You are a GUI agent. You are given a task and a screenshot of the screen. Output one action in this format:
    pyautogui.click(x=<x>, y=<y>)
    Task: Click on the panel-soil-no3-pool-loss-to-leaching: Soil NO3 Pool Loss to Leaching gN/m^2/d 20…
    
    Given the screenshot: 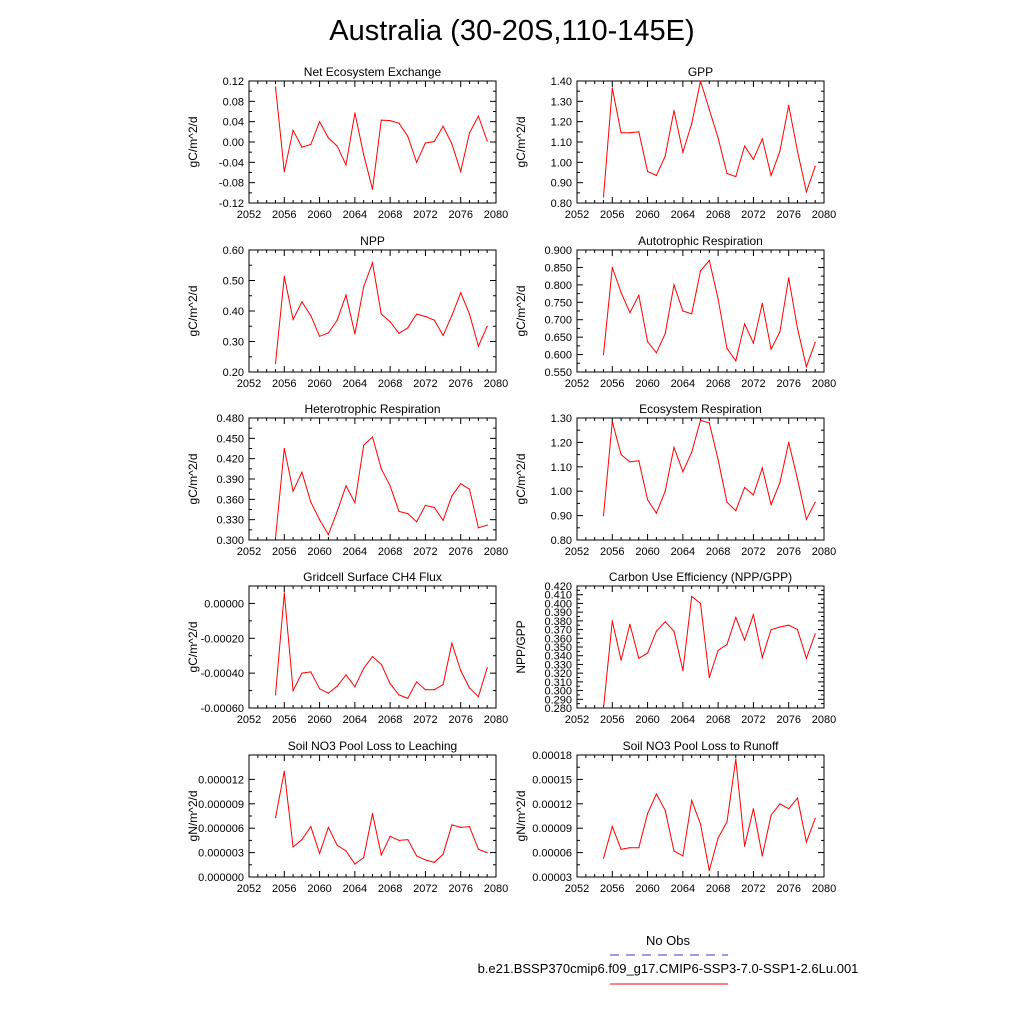 What is the action you would take?
    pyautogui.click(x=347, y=817)
    